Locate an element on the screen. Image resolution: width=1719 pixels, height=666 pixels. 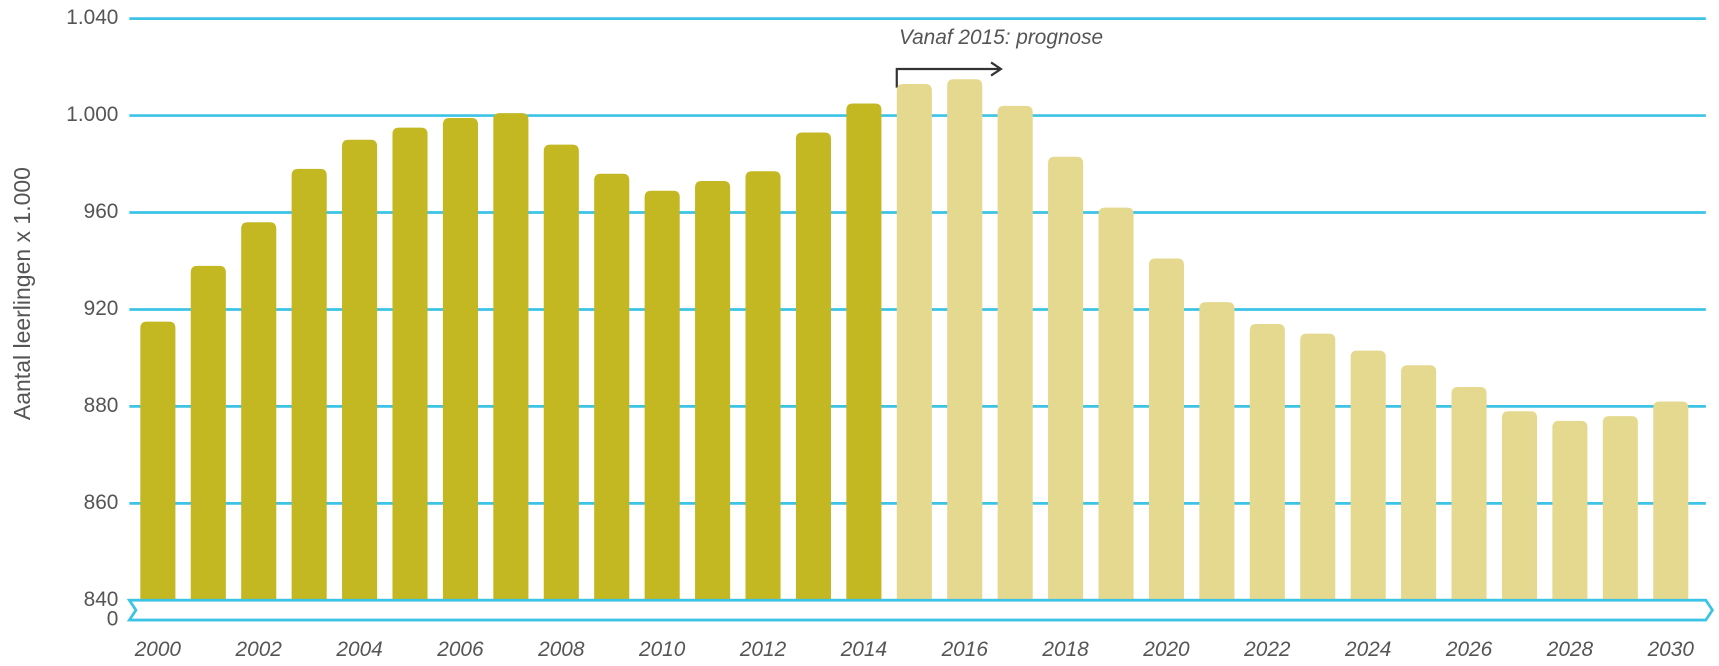
y-tick-label: 860 is located at coordinates (101, 502).